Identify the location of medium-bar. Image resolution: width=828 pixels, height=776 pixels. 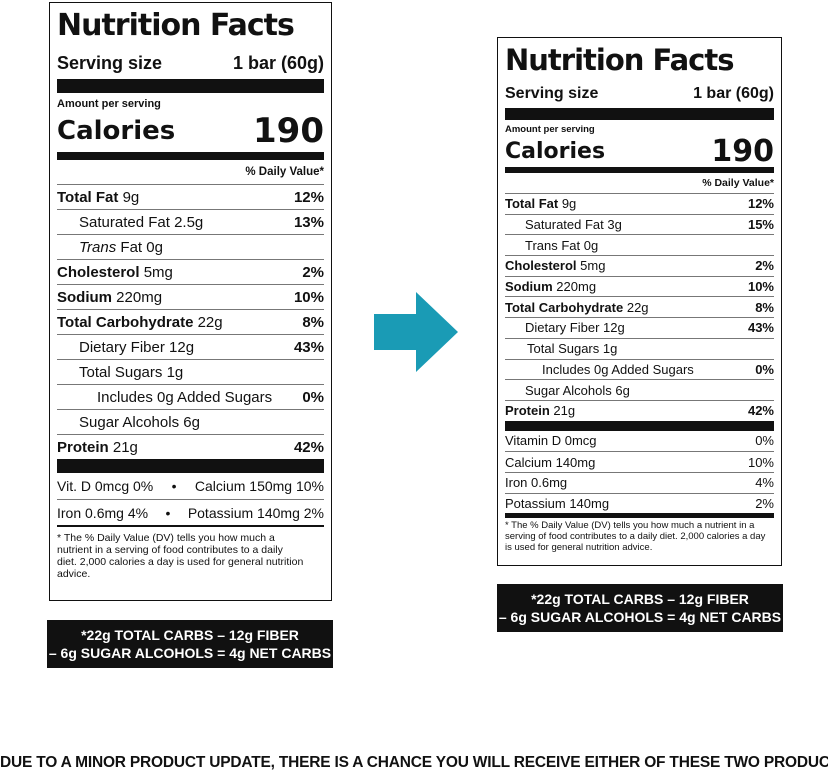
(639, 170).